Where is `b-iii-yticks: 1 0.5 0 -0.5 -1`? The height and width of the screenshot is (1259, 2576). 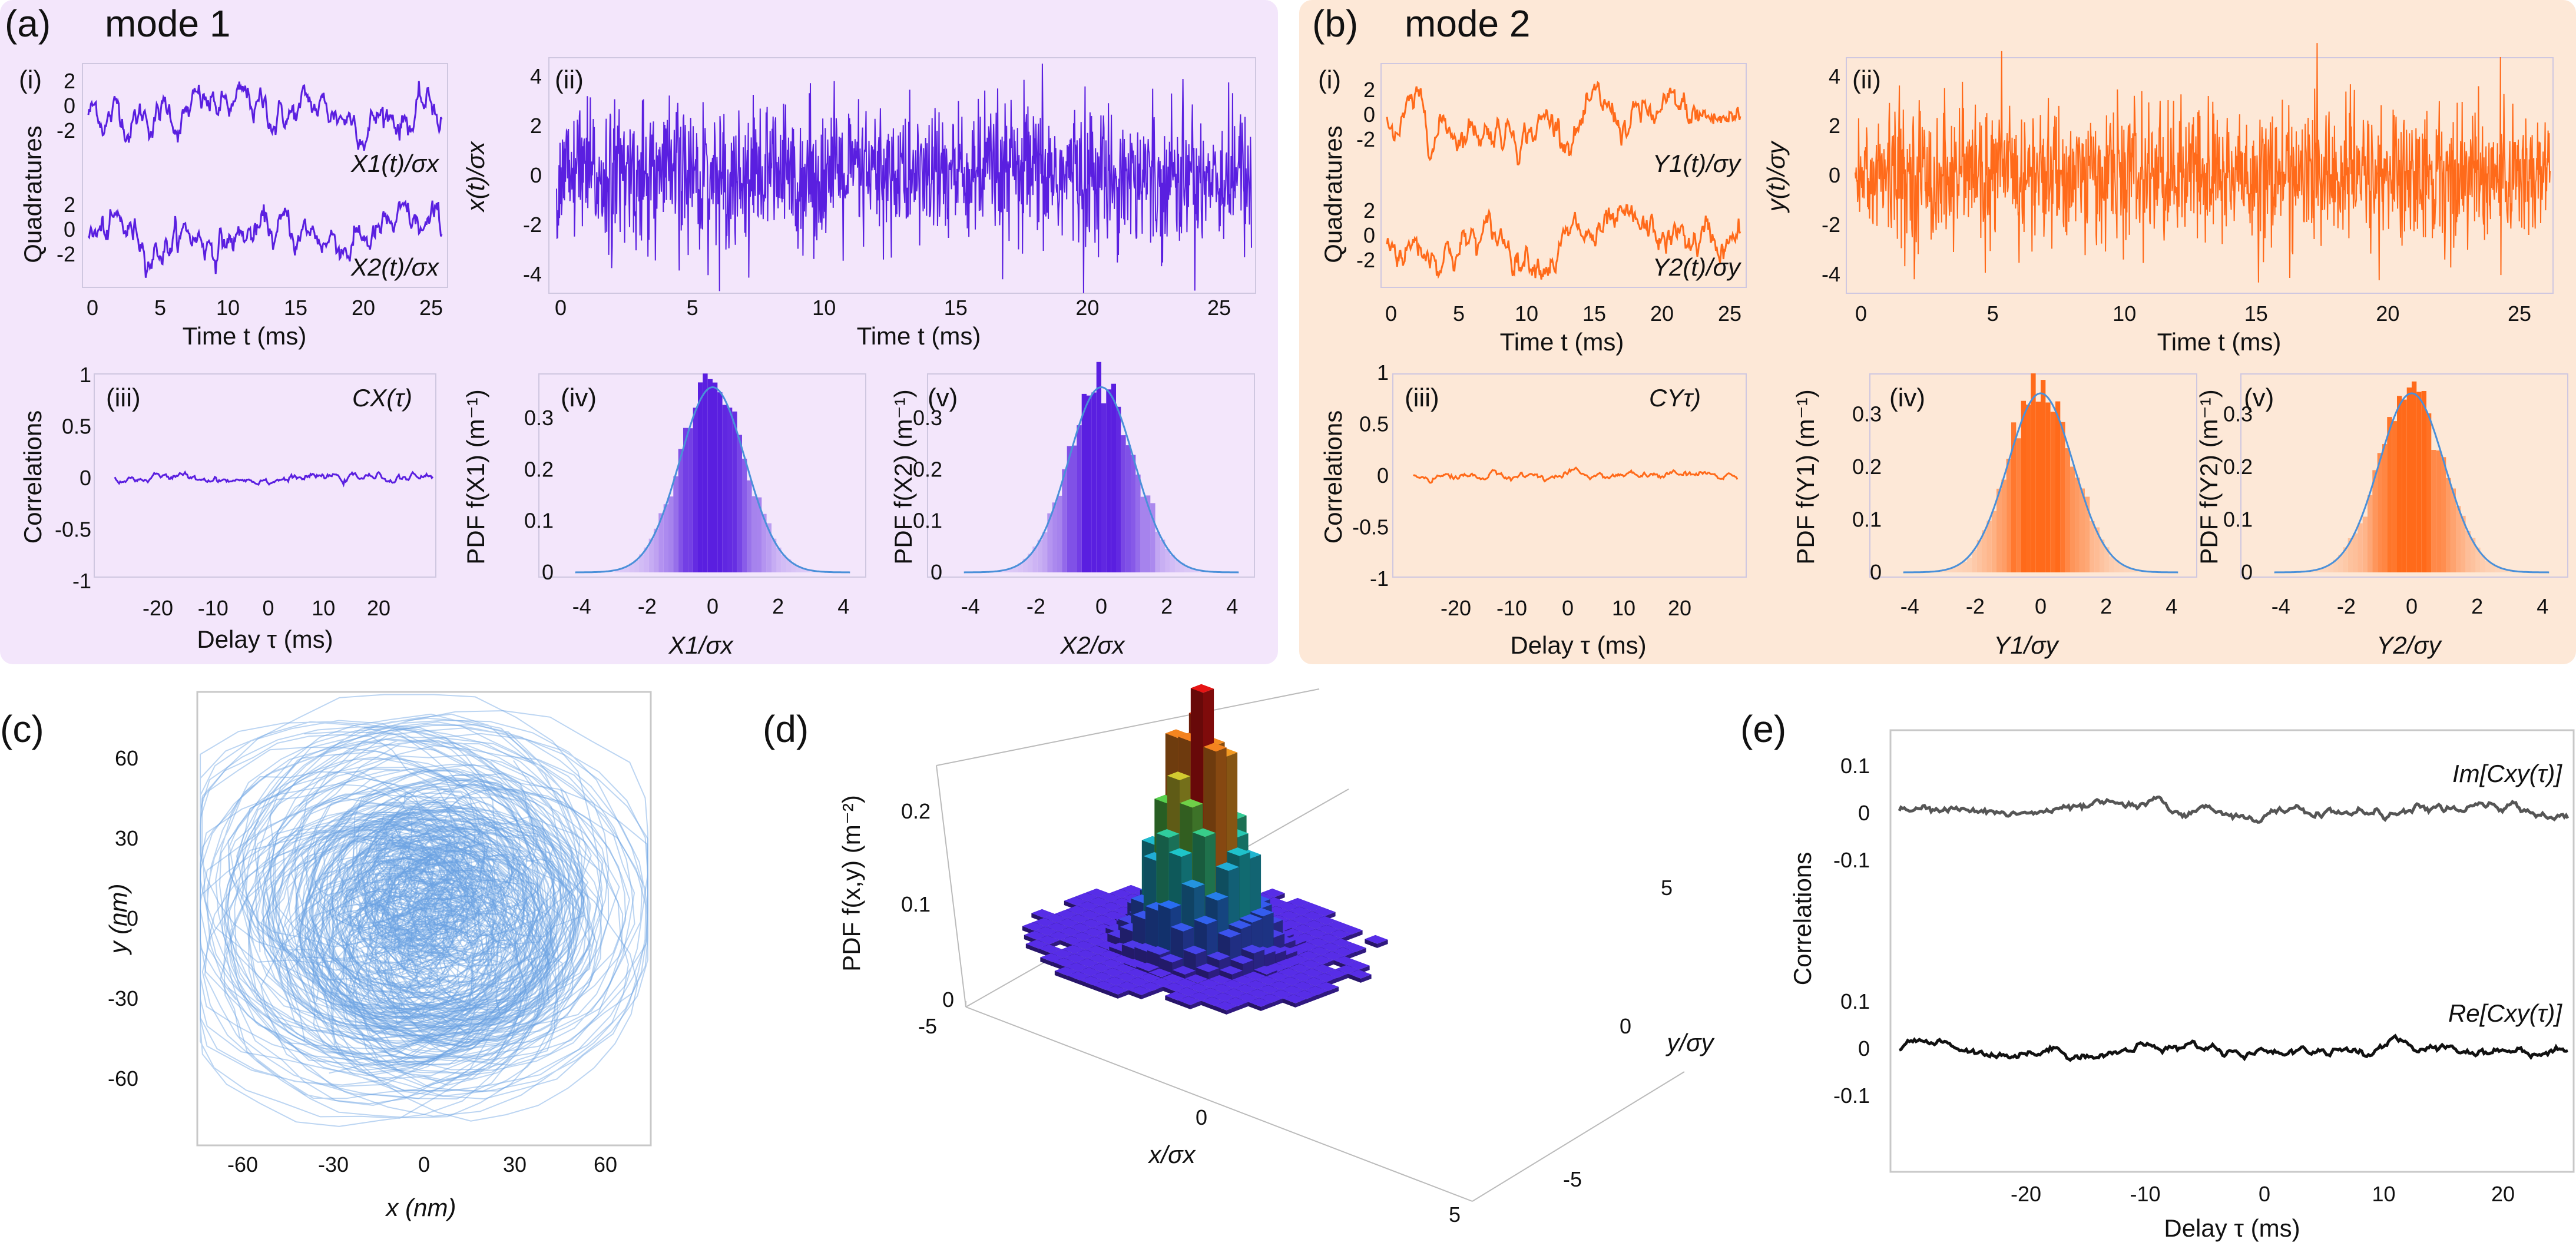 b-iii-yticks: 1 0.5 0 -0.5 -1 is located at coordinates (1370, 476).